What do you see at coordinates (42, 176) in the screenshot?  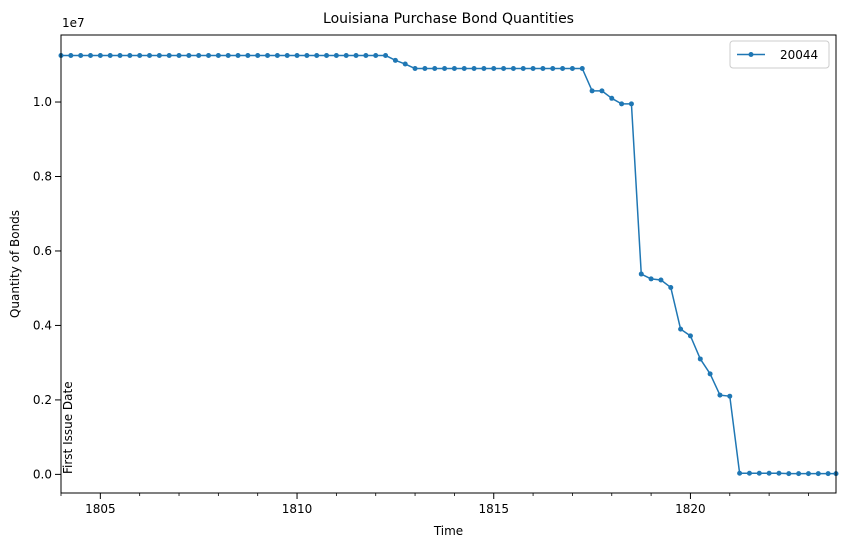 I see `y-tick-label: 0.8` at bounding box center [42, 176].